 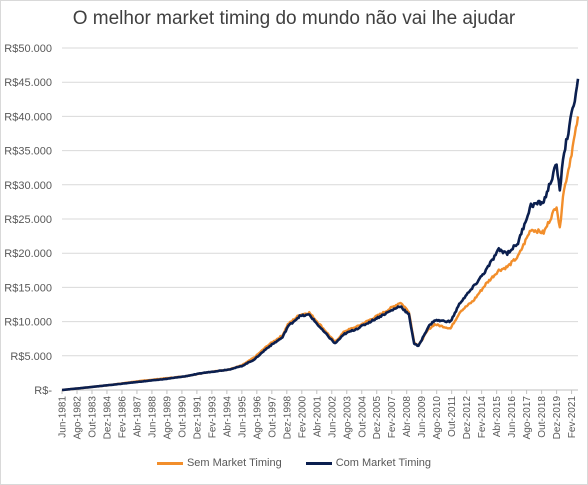 What do you see at coordinates (317, 417) in the screenshot?
I see `x-tick-label: Abr-2001` at bounding box center [317, 417].